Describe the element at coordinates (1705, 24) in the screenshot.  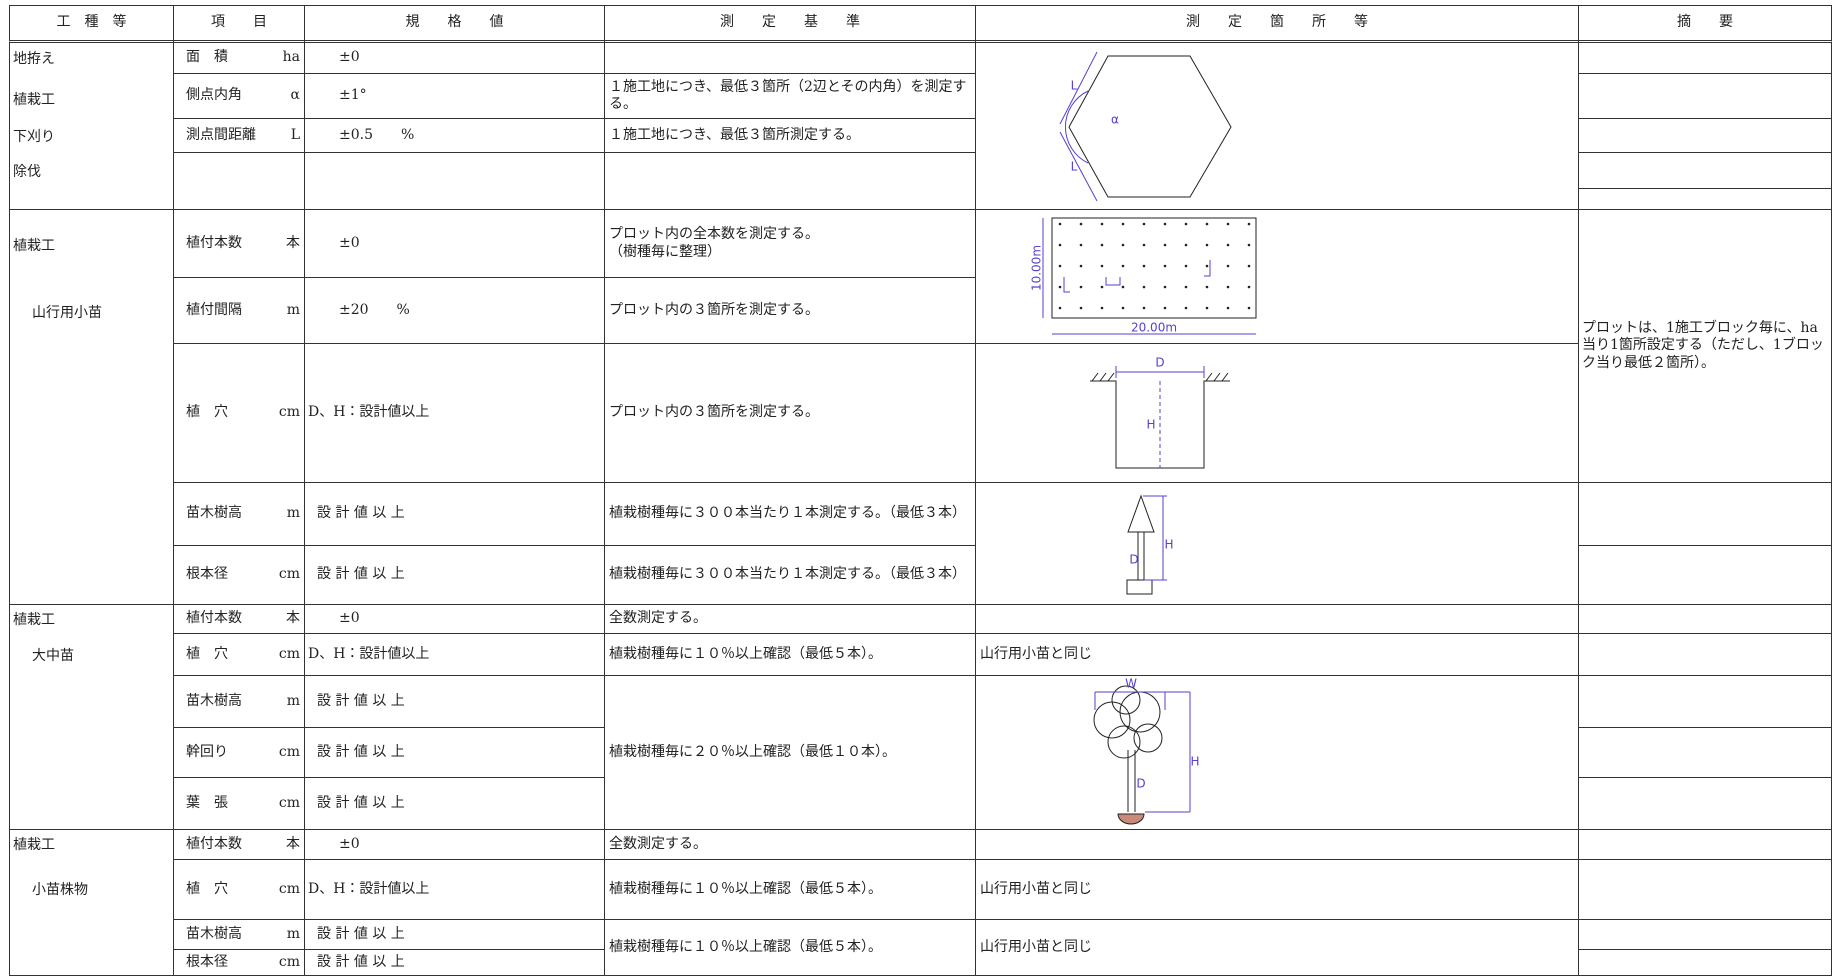
I see `header-cell: 摘 要` at that location.